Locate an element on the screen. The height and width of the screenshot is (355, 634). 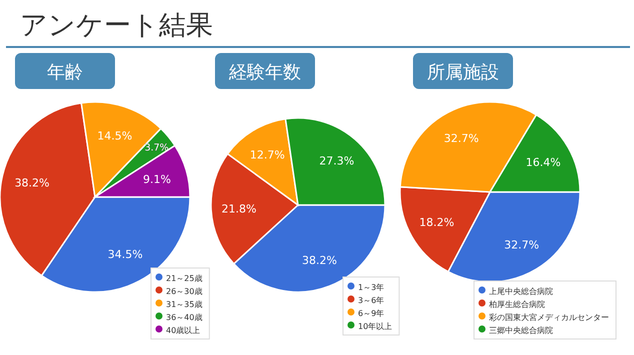
data-label: 14.5% is located at coordinates (114, 136).